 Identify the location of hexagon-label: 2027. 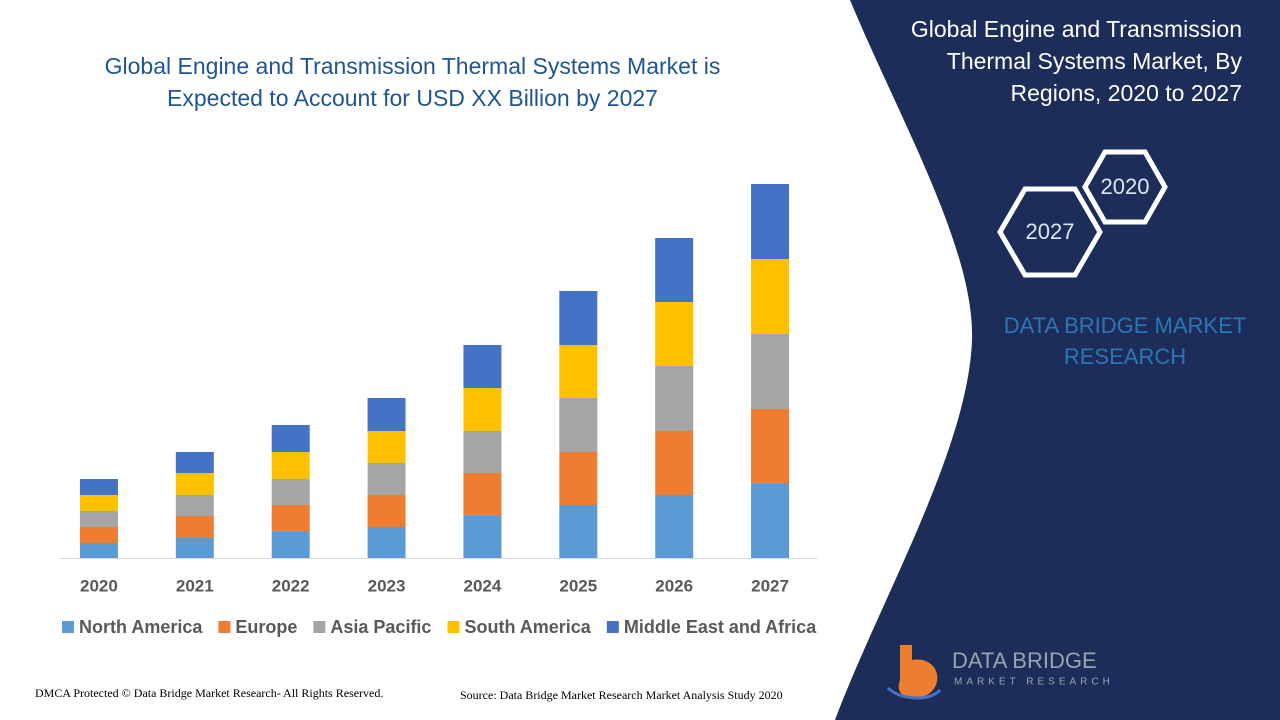
(1050, 231).